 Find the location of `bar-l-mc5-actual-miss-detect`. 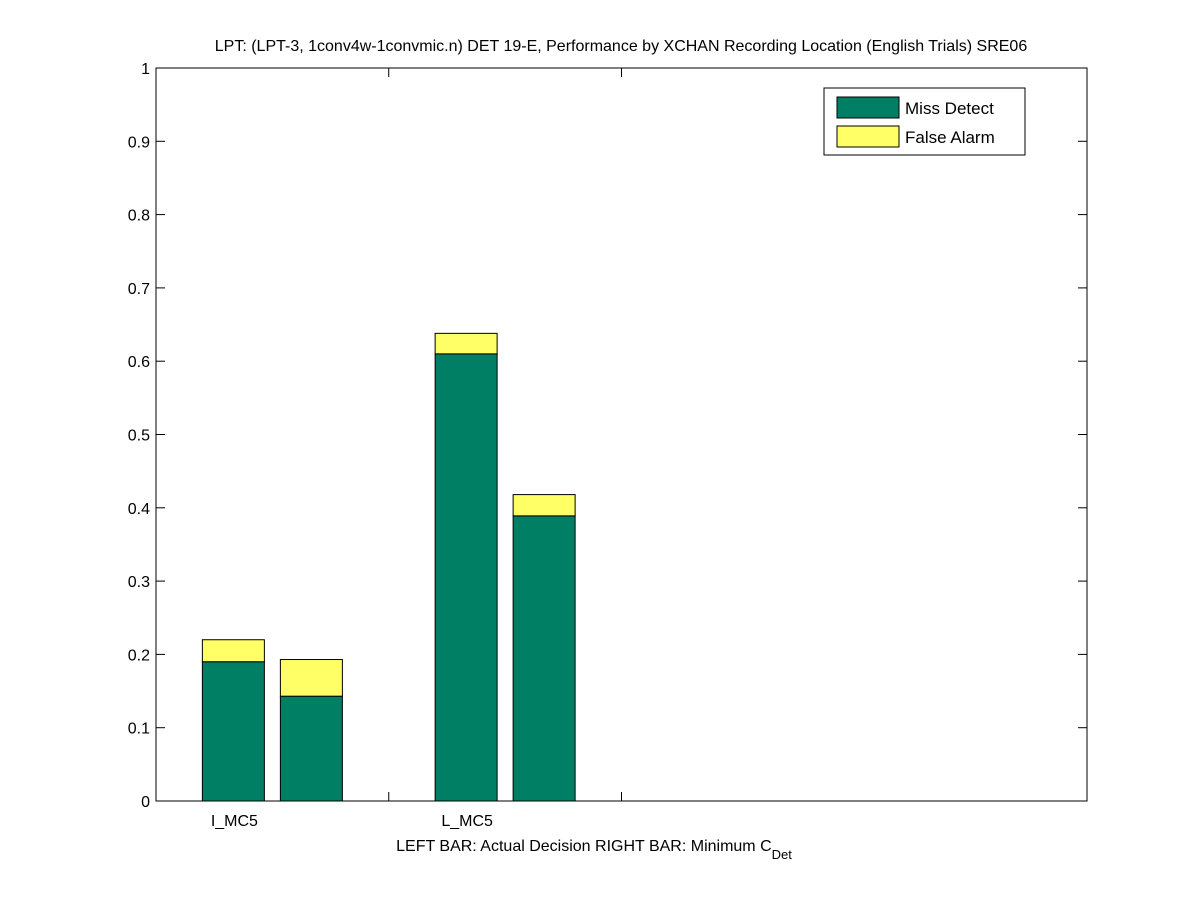

bar-l-mc5-actual-miss-detect is located at coordinates (466, 577).